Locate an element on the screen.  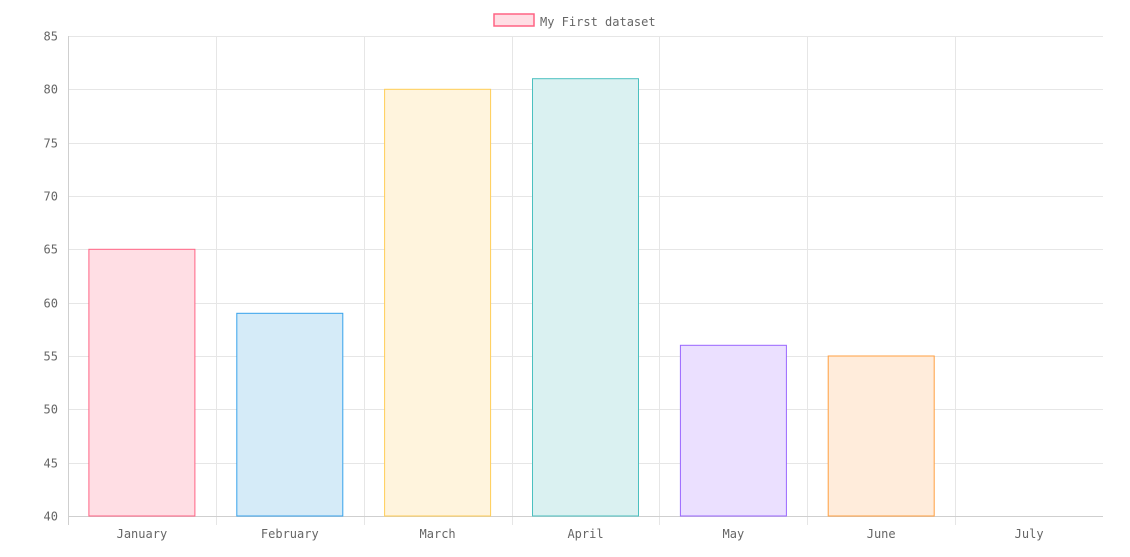
legend-label: My First dataset is located at coordinates (598, 22).